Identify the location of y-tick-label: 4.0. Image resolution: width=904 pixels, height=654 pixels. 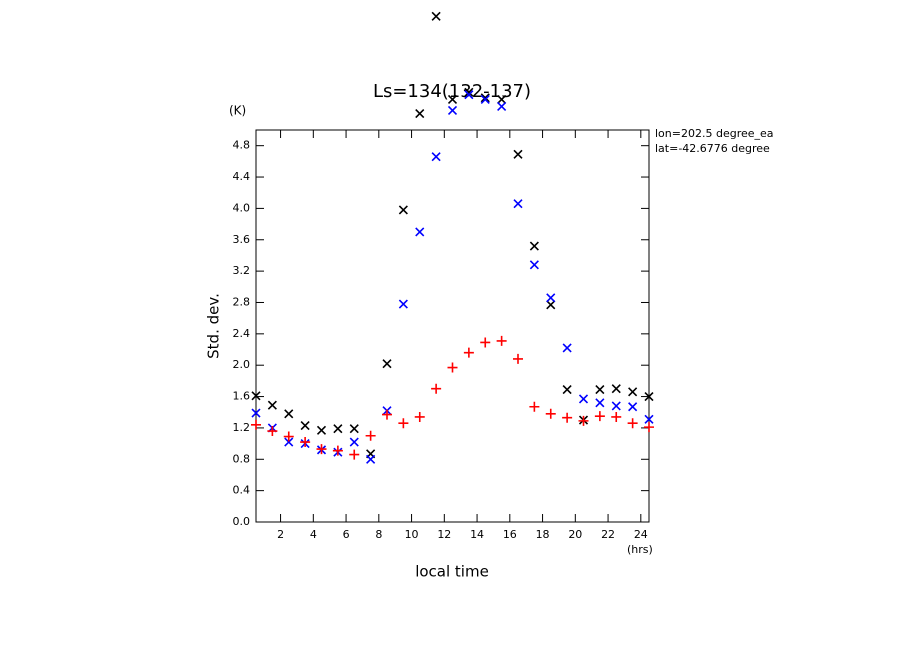
(242, 207).